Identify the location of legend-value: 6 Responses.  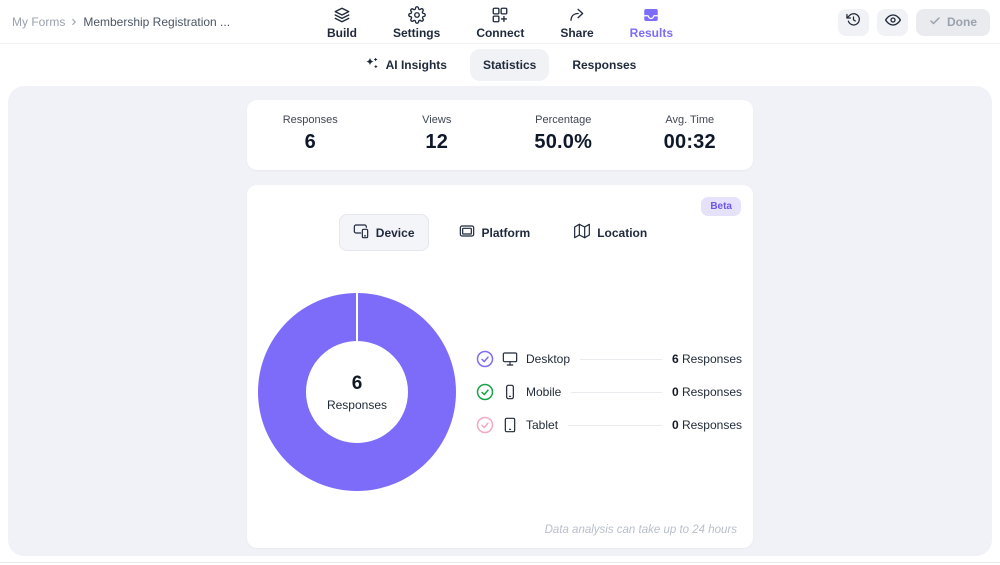
(707, 359).